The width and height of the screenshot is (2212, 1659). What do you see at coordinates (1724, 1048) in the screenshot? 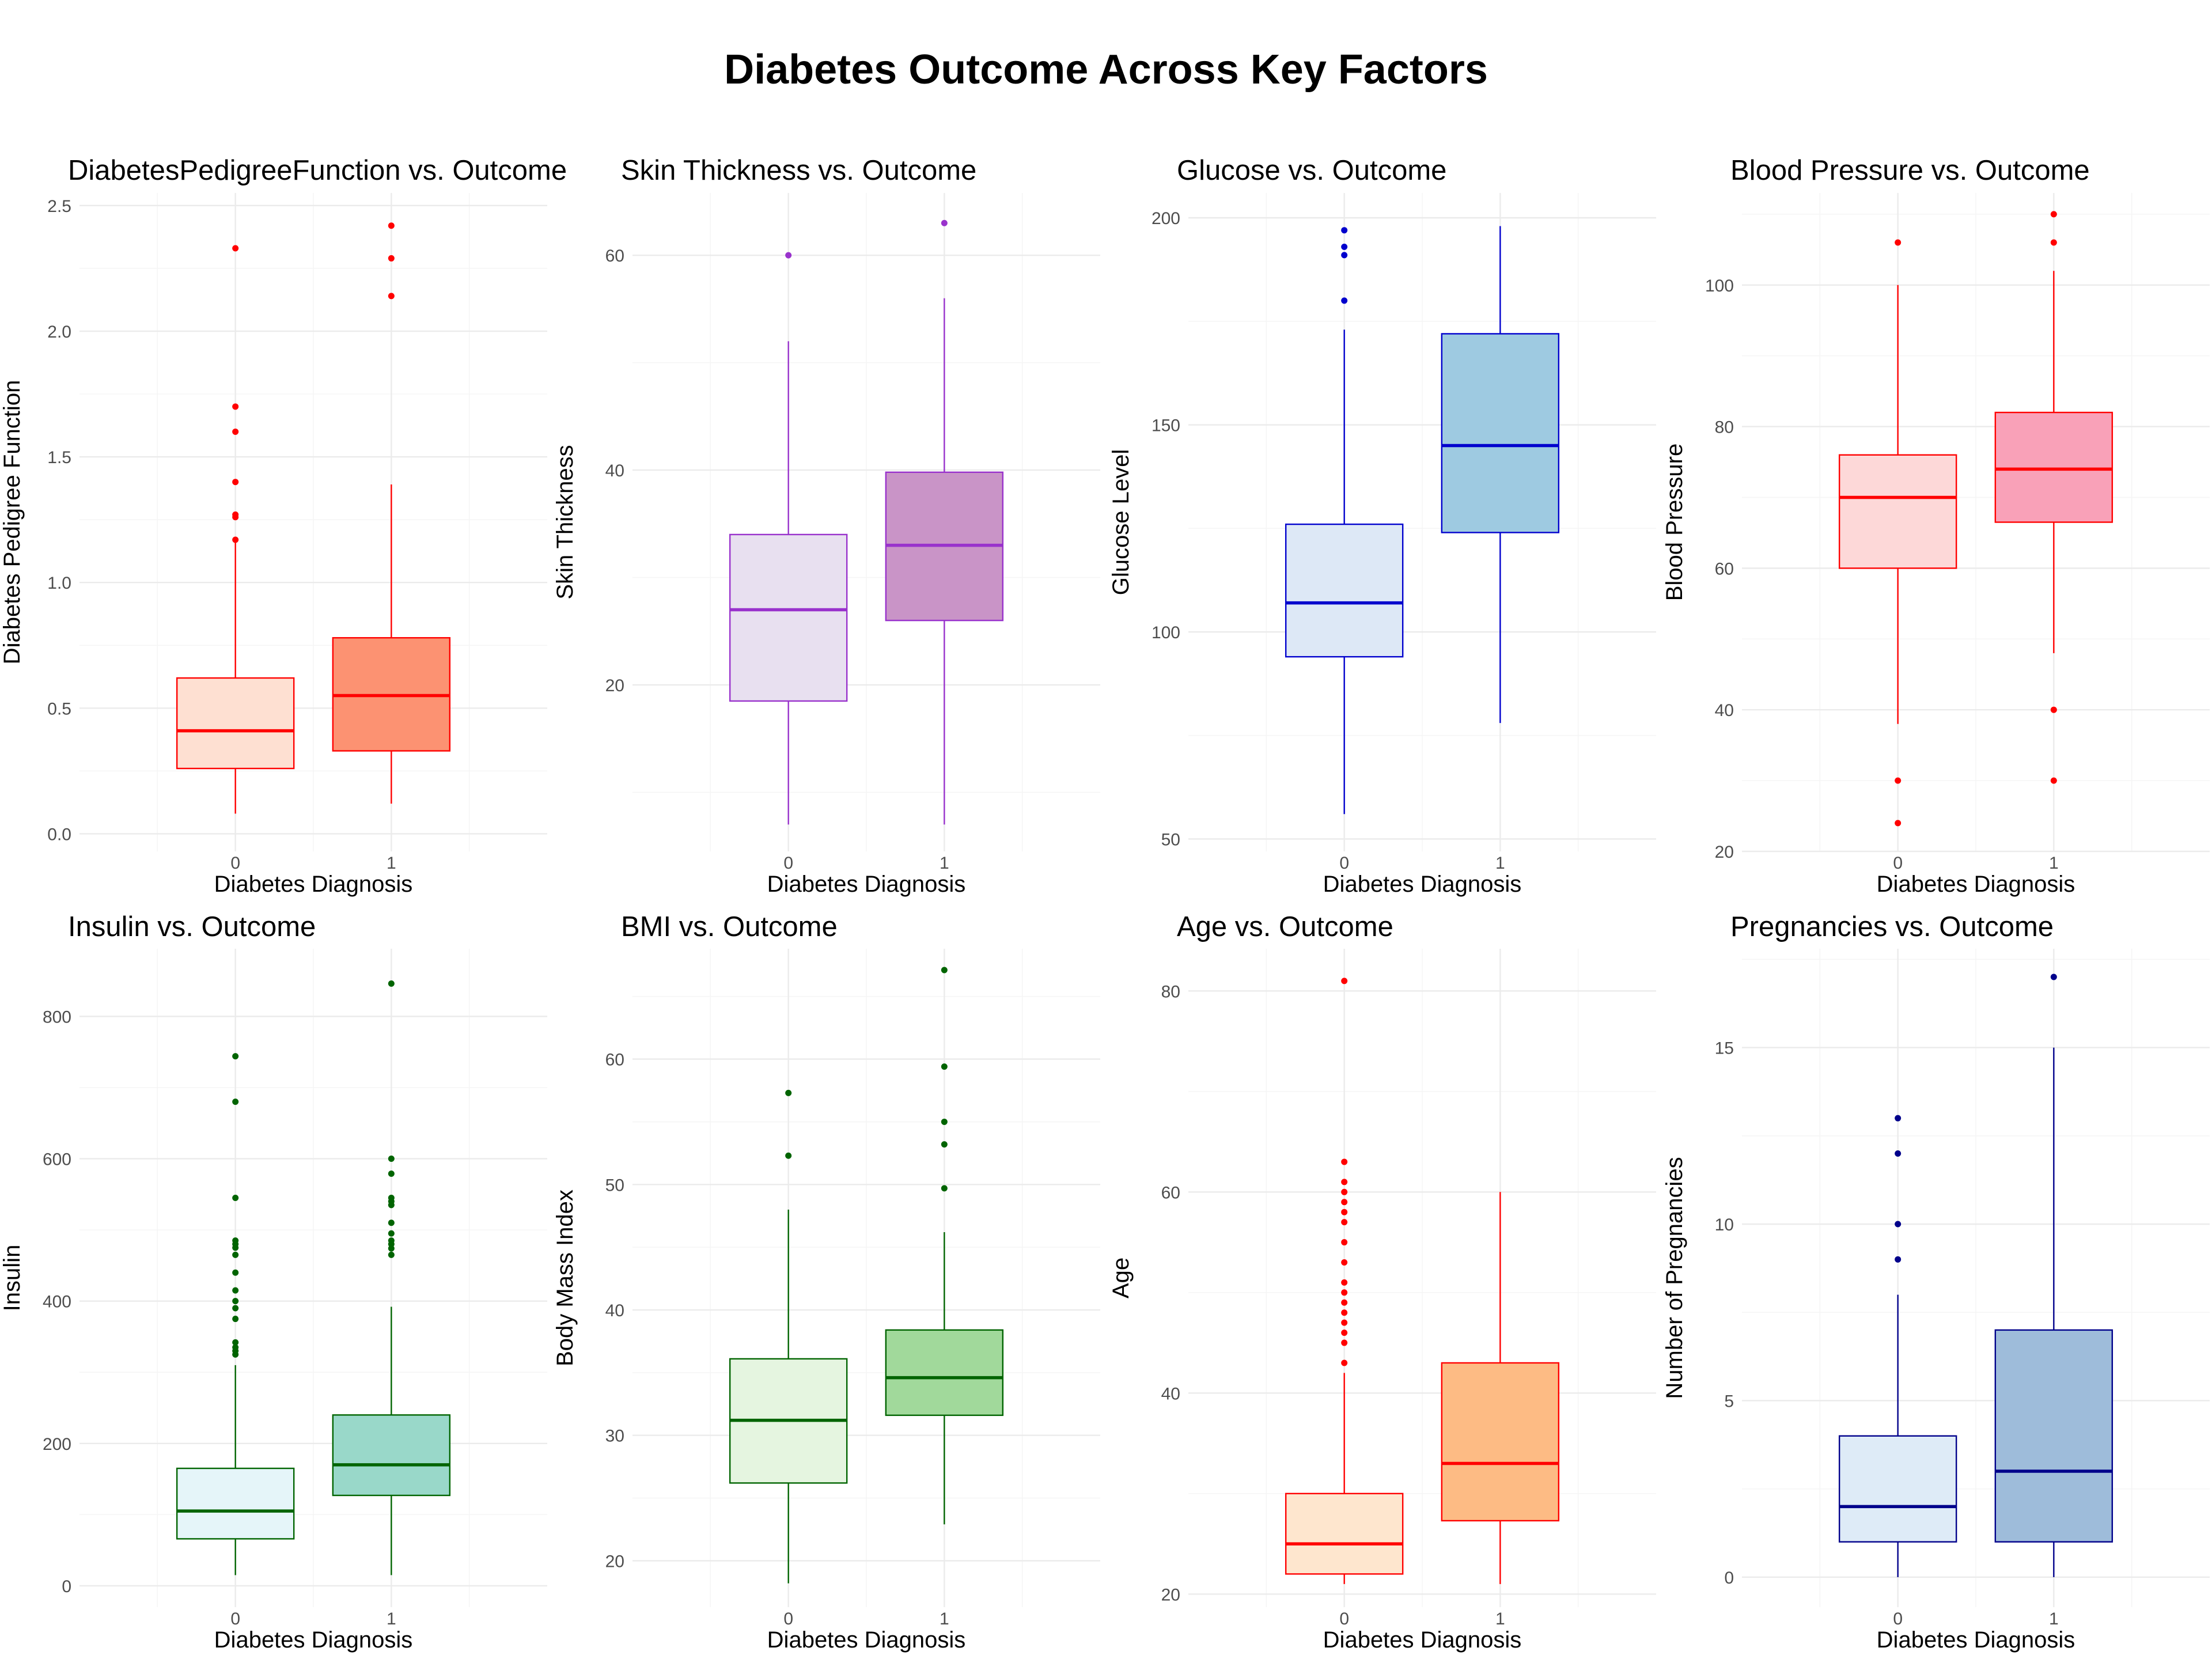
I see `y-tick-label: 15` at bounding box center [1724, 1048].